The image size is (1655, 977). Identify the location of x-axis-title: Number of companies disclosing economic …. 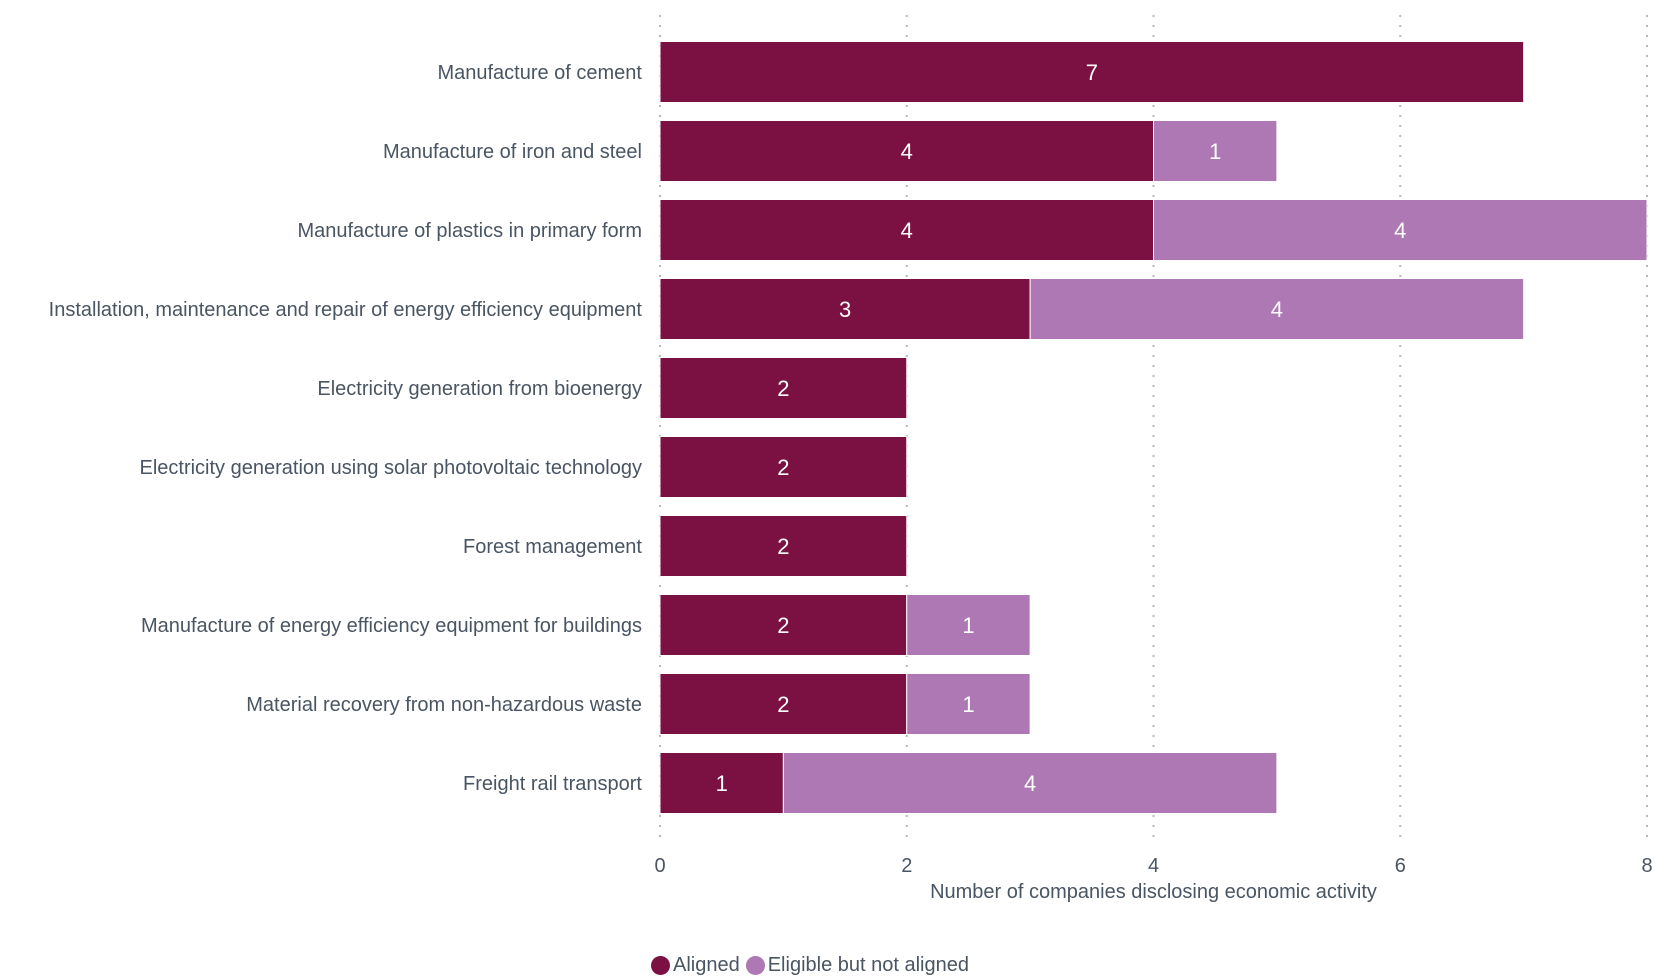
(1153, 892).